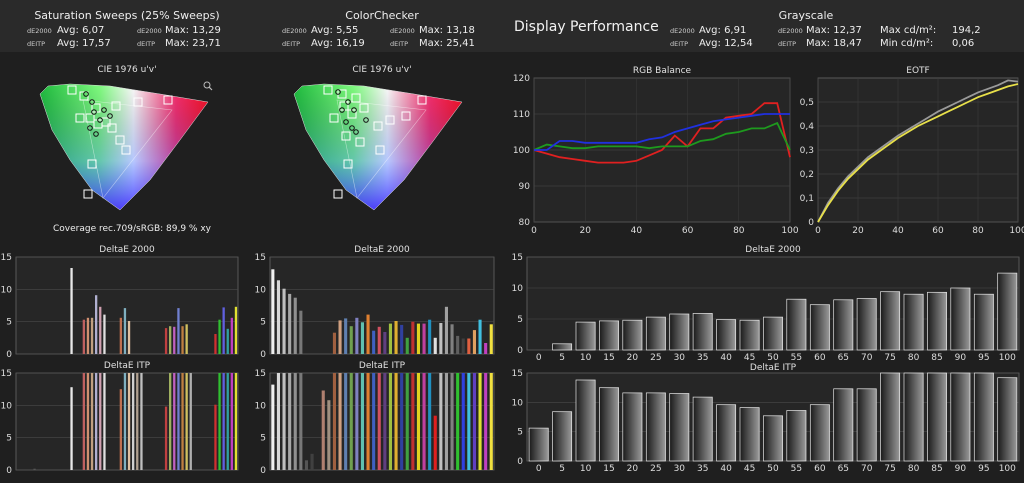 This screenshot has width=1024, height=483. I want to click on gs-deitp-xtick: 55, so click(796, 469).